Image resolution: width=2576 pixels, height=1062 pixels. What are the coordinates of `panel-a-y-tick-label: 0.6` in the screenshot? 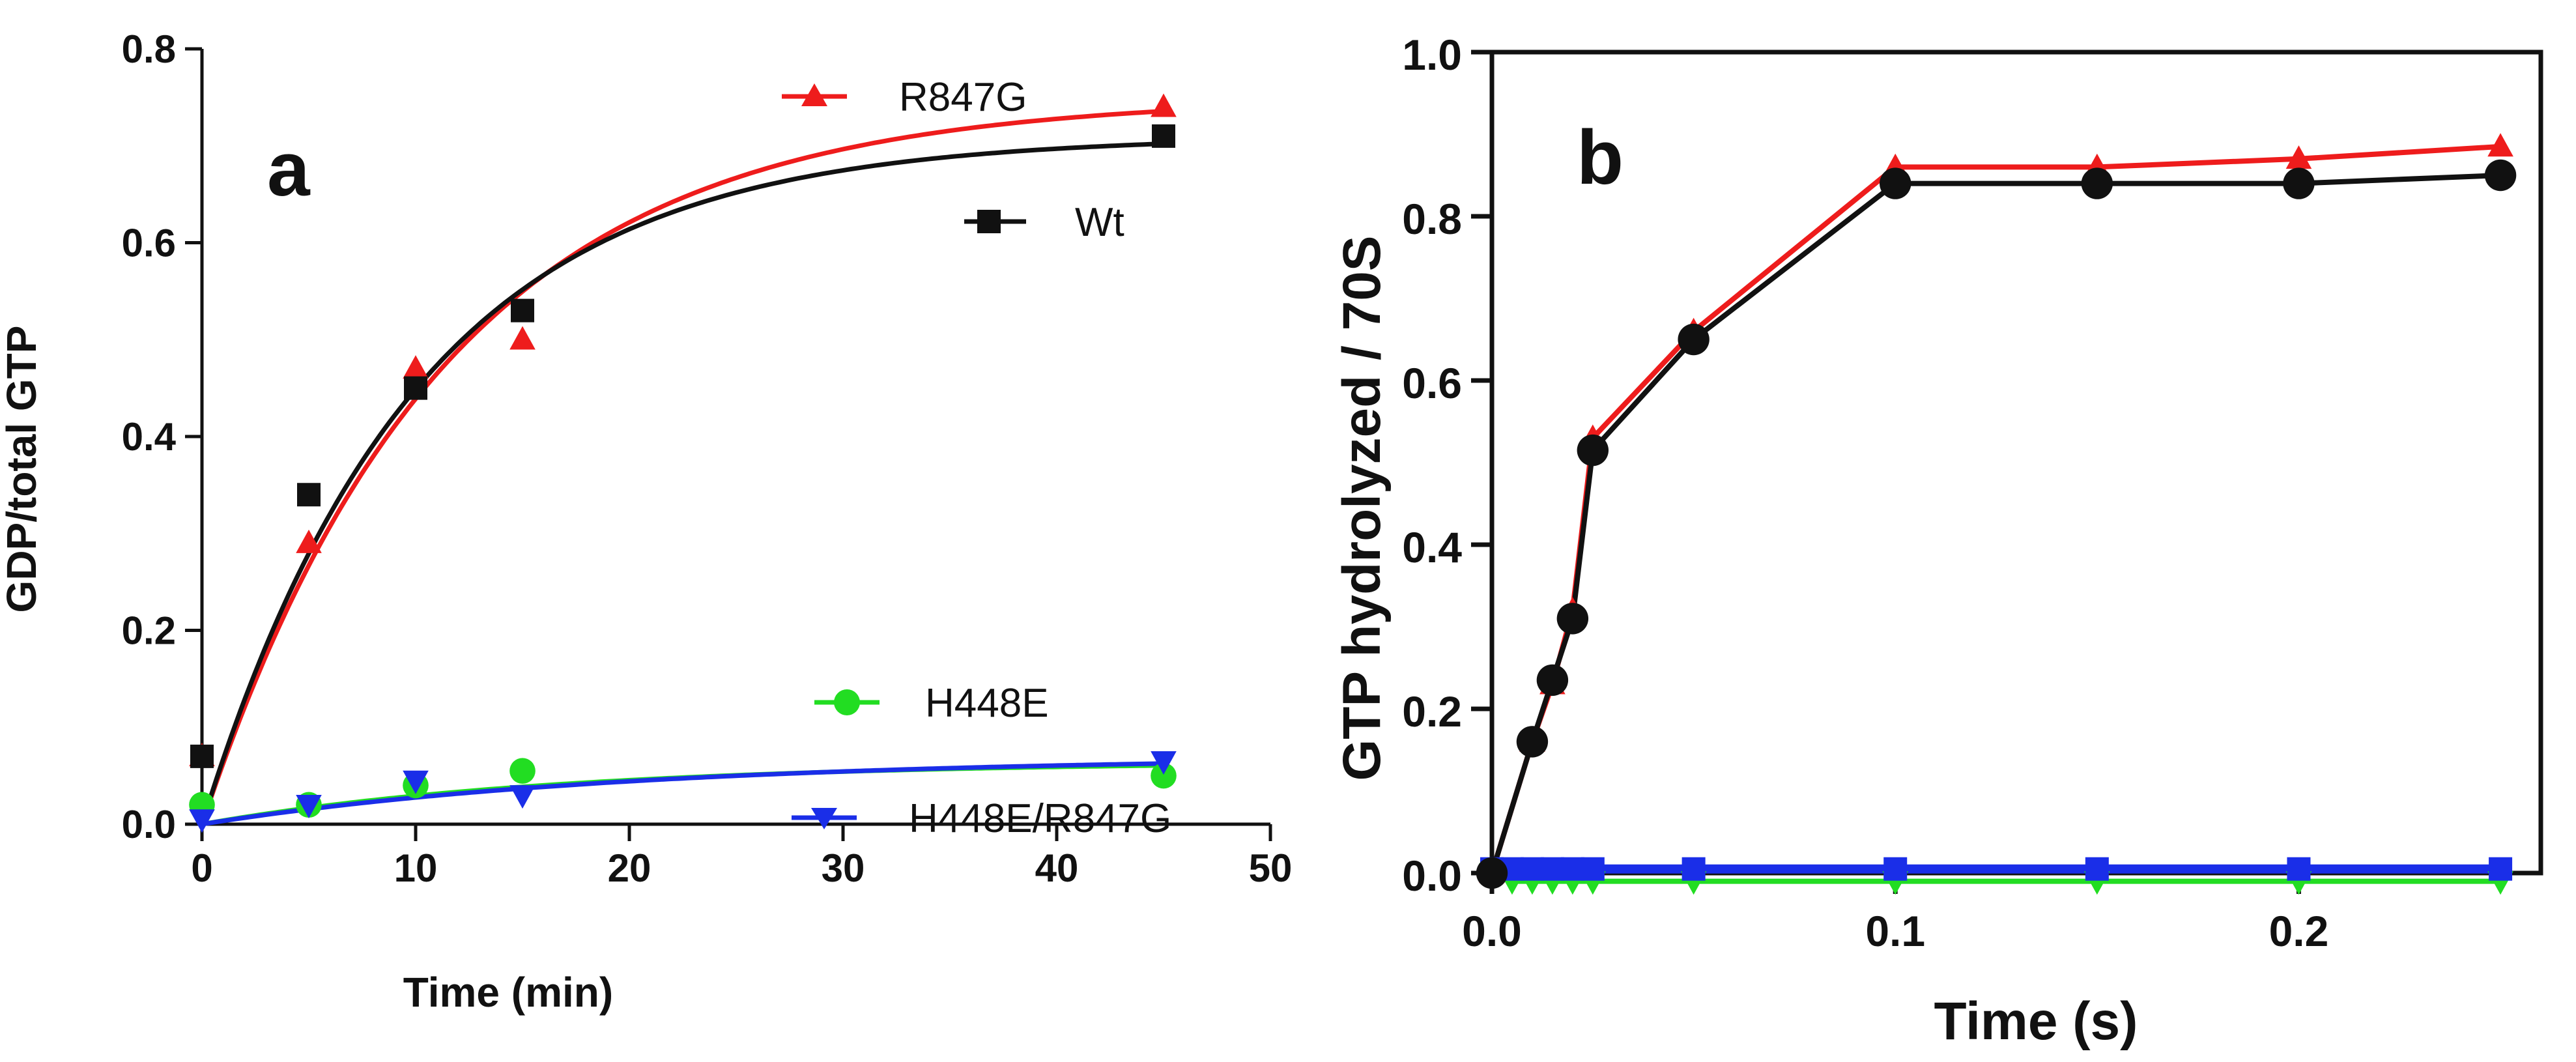 It's located at (149, 244).